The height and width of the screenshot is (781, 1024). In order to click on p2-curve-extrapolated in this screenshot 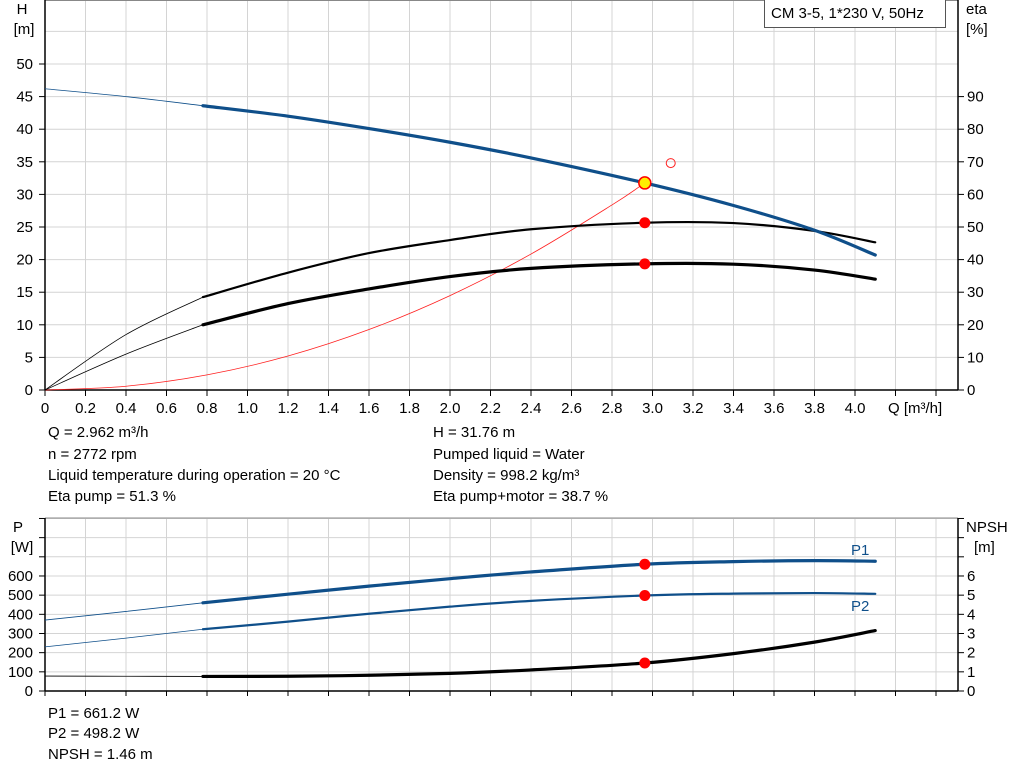, I will do `click(123, 638)`.